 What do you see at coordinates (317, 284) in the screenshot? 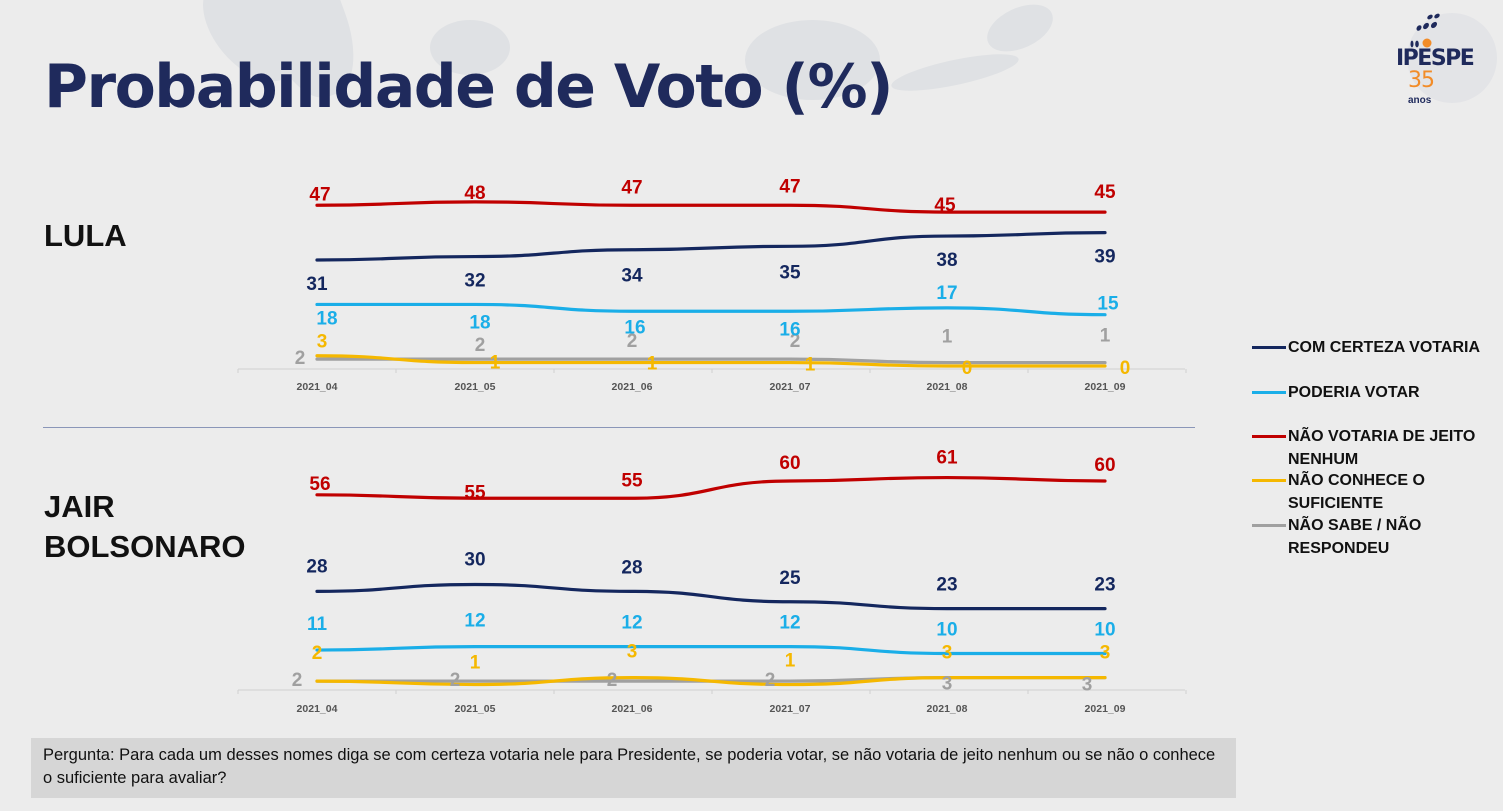
I see `data-label: 31` at bounding box center [317, 284].